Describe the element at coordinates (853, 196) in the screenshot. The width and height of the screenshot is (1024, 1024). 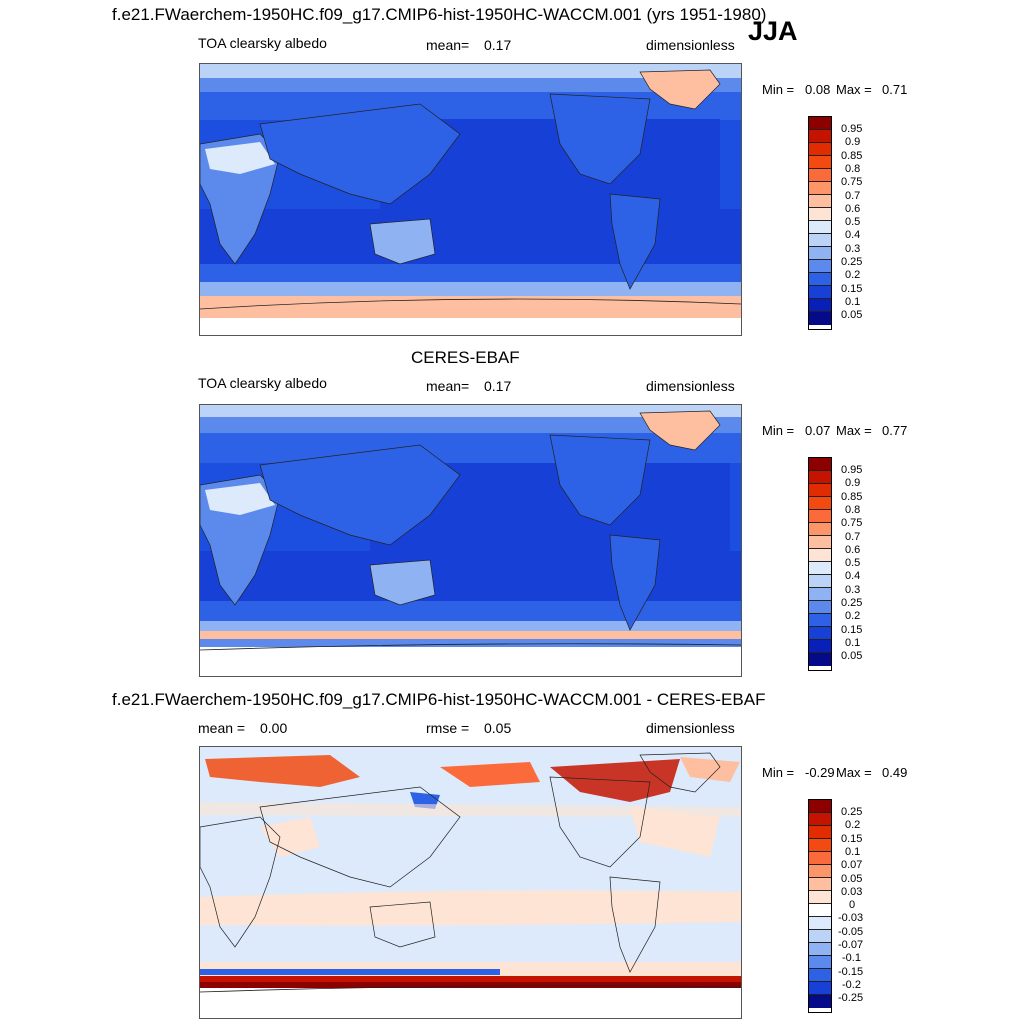
I see `panel1-cbar-label: 0.7` at that location.